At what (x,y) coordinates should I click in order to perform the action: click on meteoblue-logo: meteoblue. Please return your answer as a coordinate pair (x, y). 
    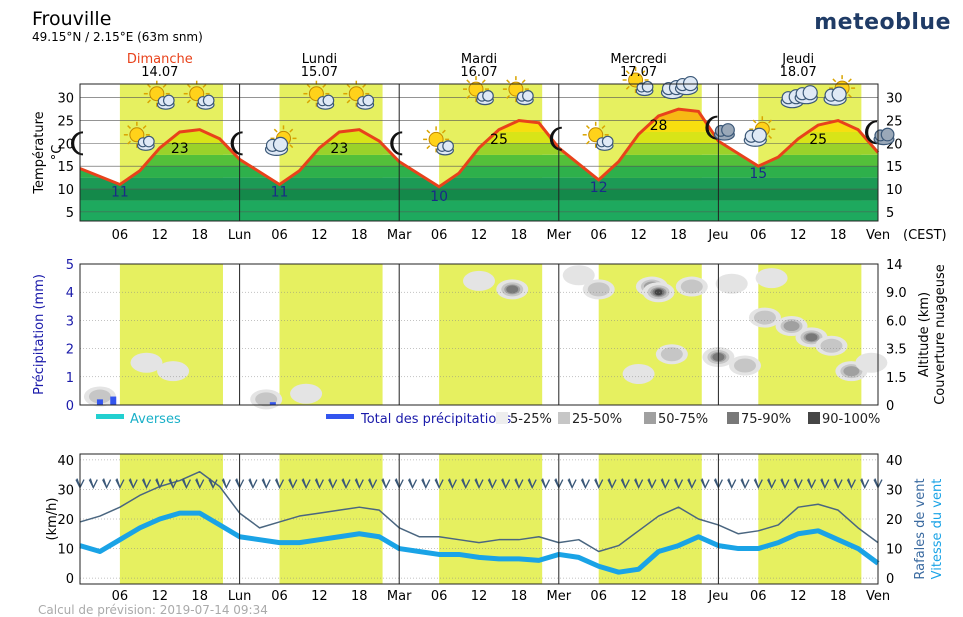
    Looking at the image, I should click on (882, 22).